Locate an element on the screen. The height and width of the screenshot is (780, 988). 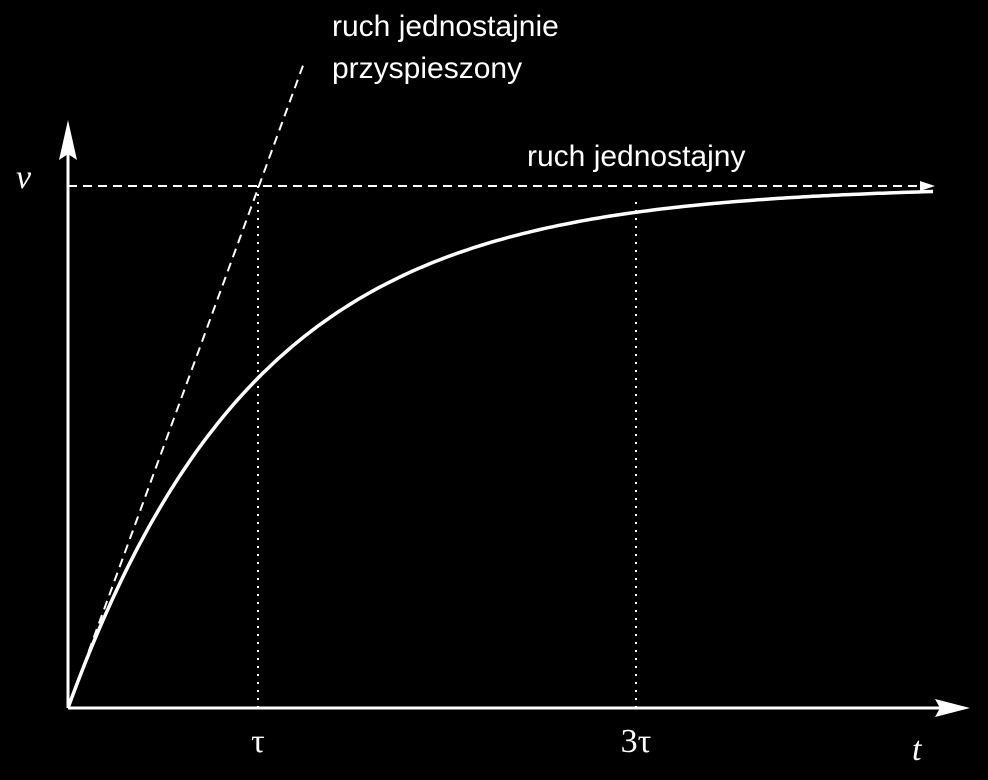
annotation: ruch jednostajnie is located at coordinates (445, 26).